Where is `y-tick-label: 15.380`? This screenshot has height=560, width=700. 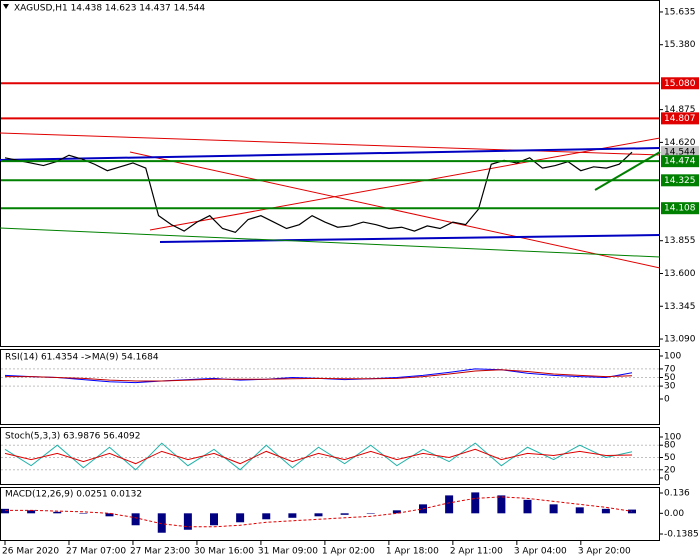
y-tick-label: 15.380 is located at coordinates (680, 45).